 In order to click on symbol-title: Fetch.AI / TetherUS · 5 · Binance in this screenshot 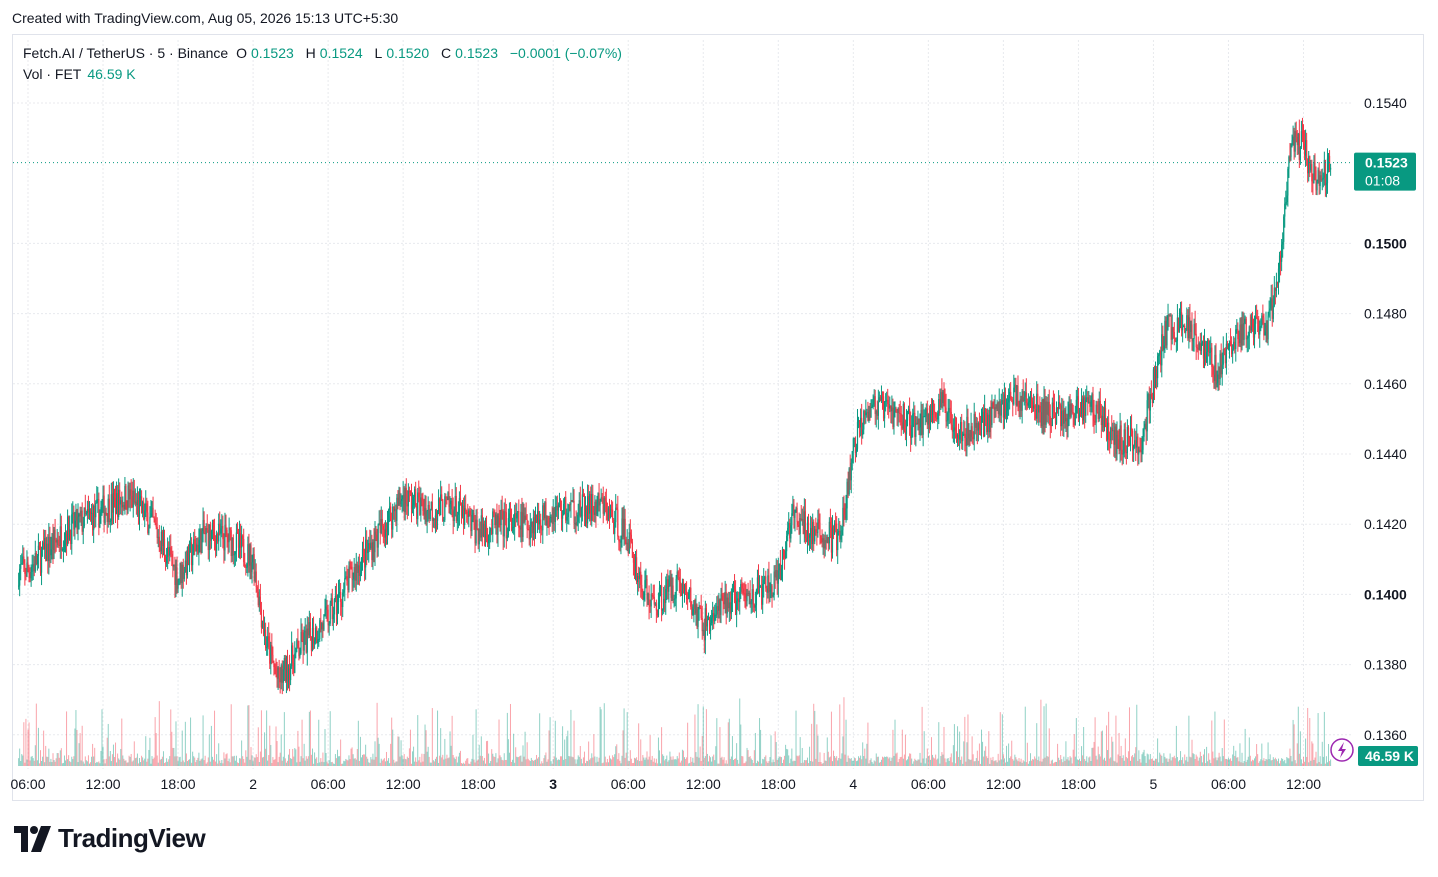, I will do `click(126, 53)`.